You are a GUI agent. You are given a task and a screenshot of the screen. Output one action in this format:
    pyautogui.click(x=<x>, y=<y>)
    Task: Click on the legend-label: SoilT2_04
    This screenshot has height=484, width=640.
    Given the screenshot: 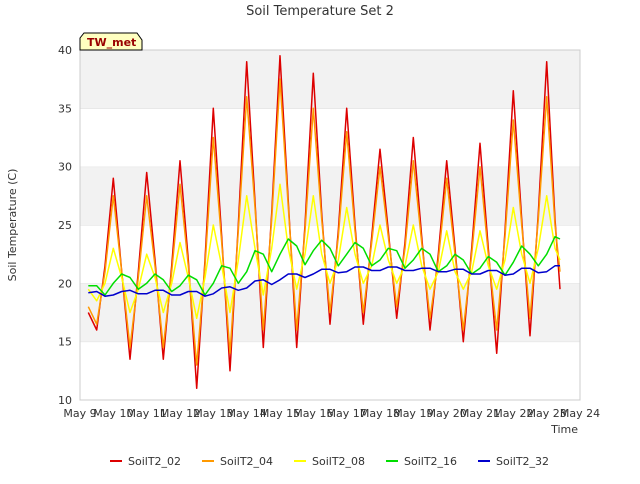 What is the action you would take?
    pyautogui.click(x=246, y=461)
    